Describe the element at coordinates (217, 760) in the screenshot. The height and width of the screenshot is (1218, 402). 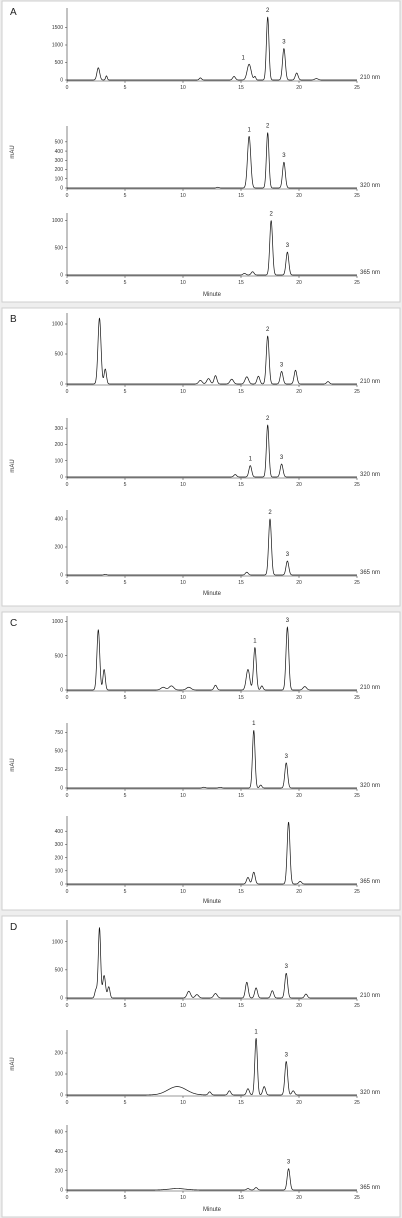
I see `trace-C-320nm: 0 250 500 750 0 5 10 15 20 25 1 3 320 nm` at that location.